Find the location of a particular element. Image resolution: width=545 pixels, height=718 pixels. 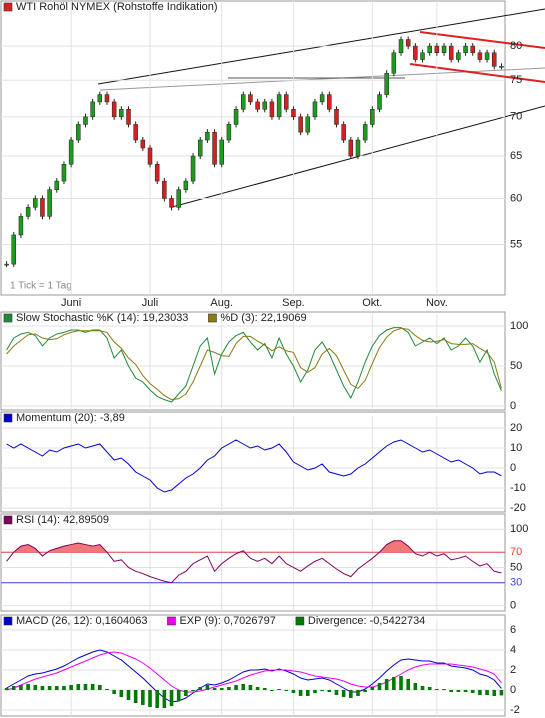

stochastic-panel is located at coordinates (253, 361).